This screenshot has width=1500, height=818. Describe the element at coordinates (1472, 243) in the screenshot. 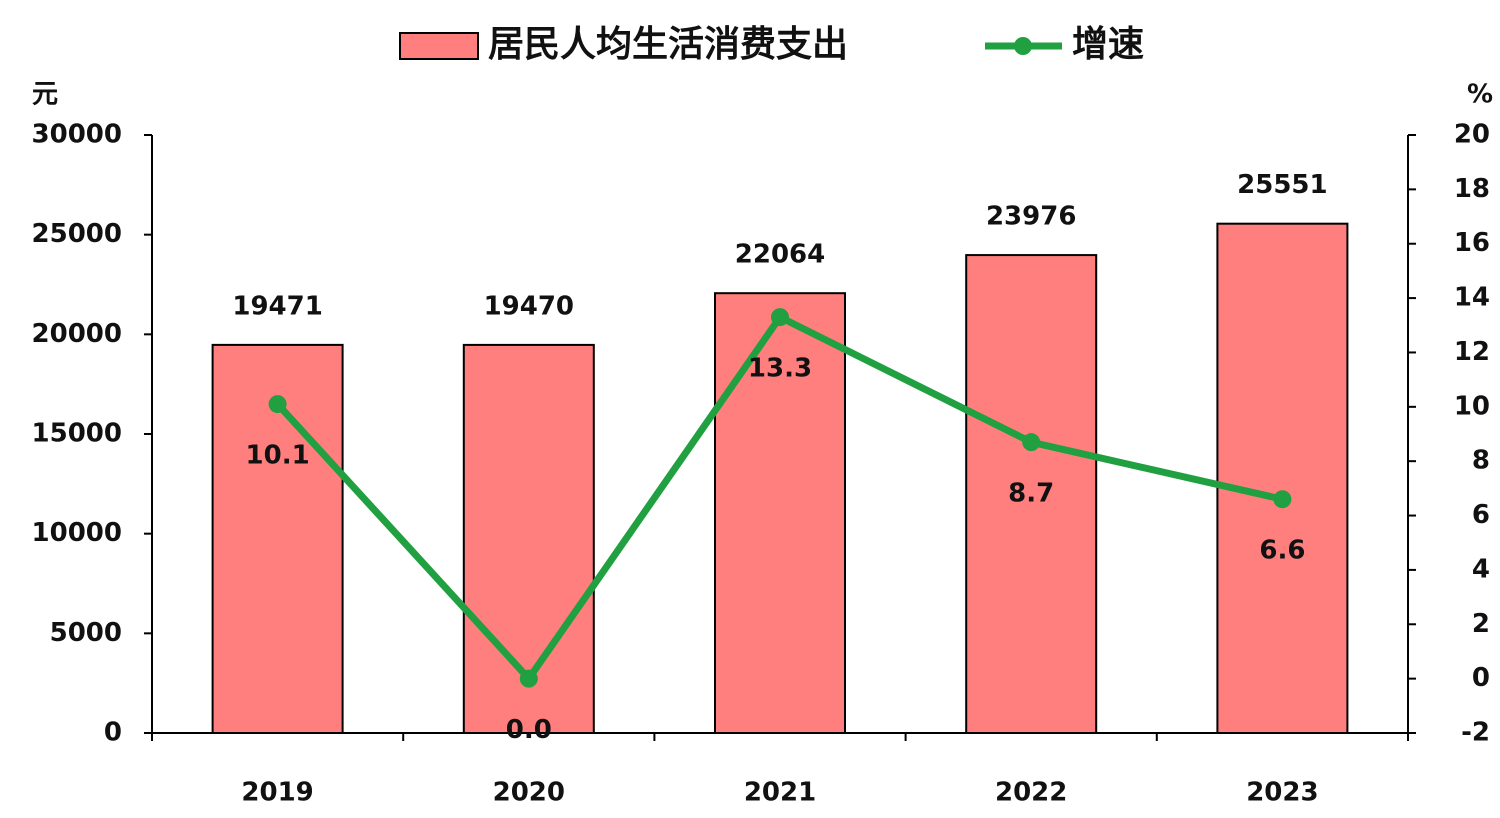

I see `y2-tick-label: 16` at that location.